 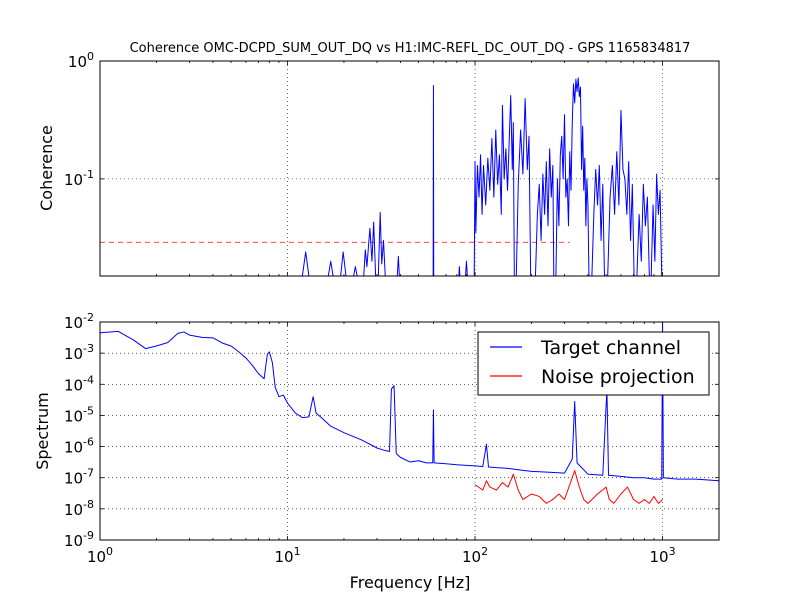 I want to click on x-tick-label: 10⁰, so click(x=100, y=555).